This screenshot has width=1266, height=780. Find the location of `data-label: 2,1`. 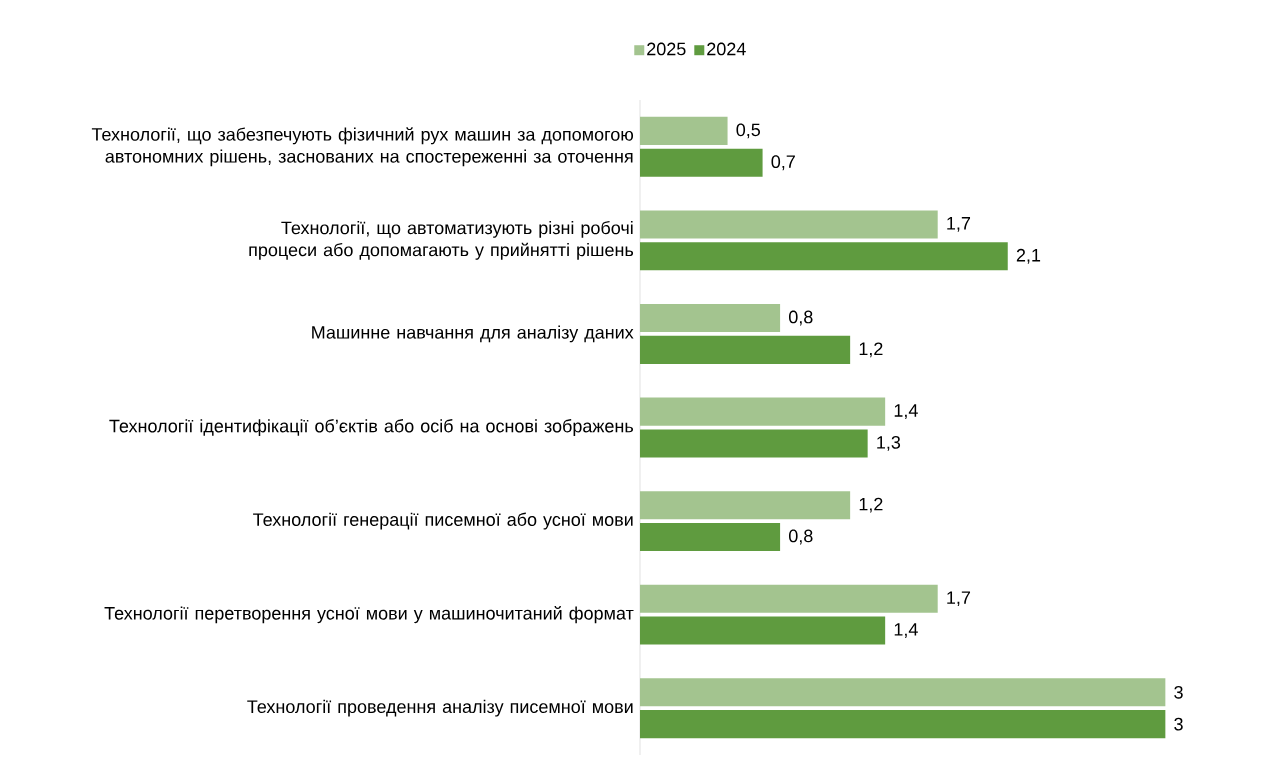

data-label: 2,1 is located at coordinates (1028, 256).